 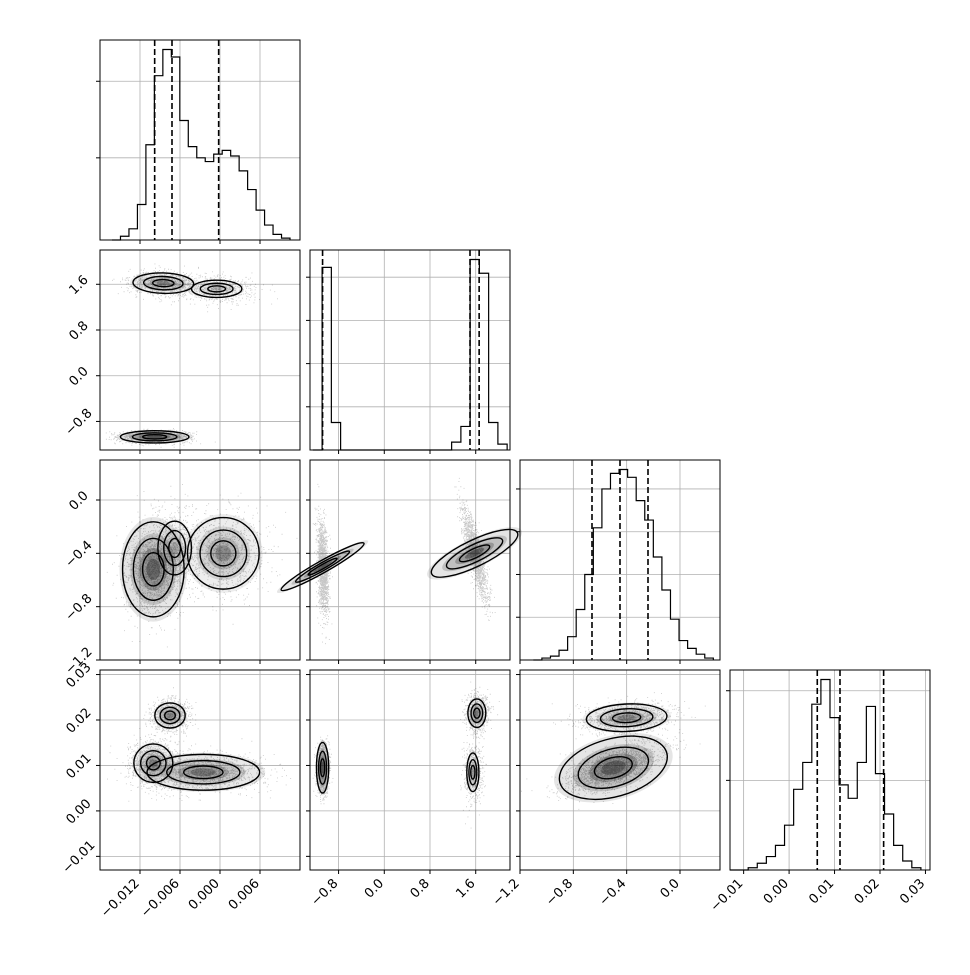 I want to click on x-tick-label: 0.006, so click(x=244, y=894).